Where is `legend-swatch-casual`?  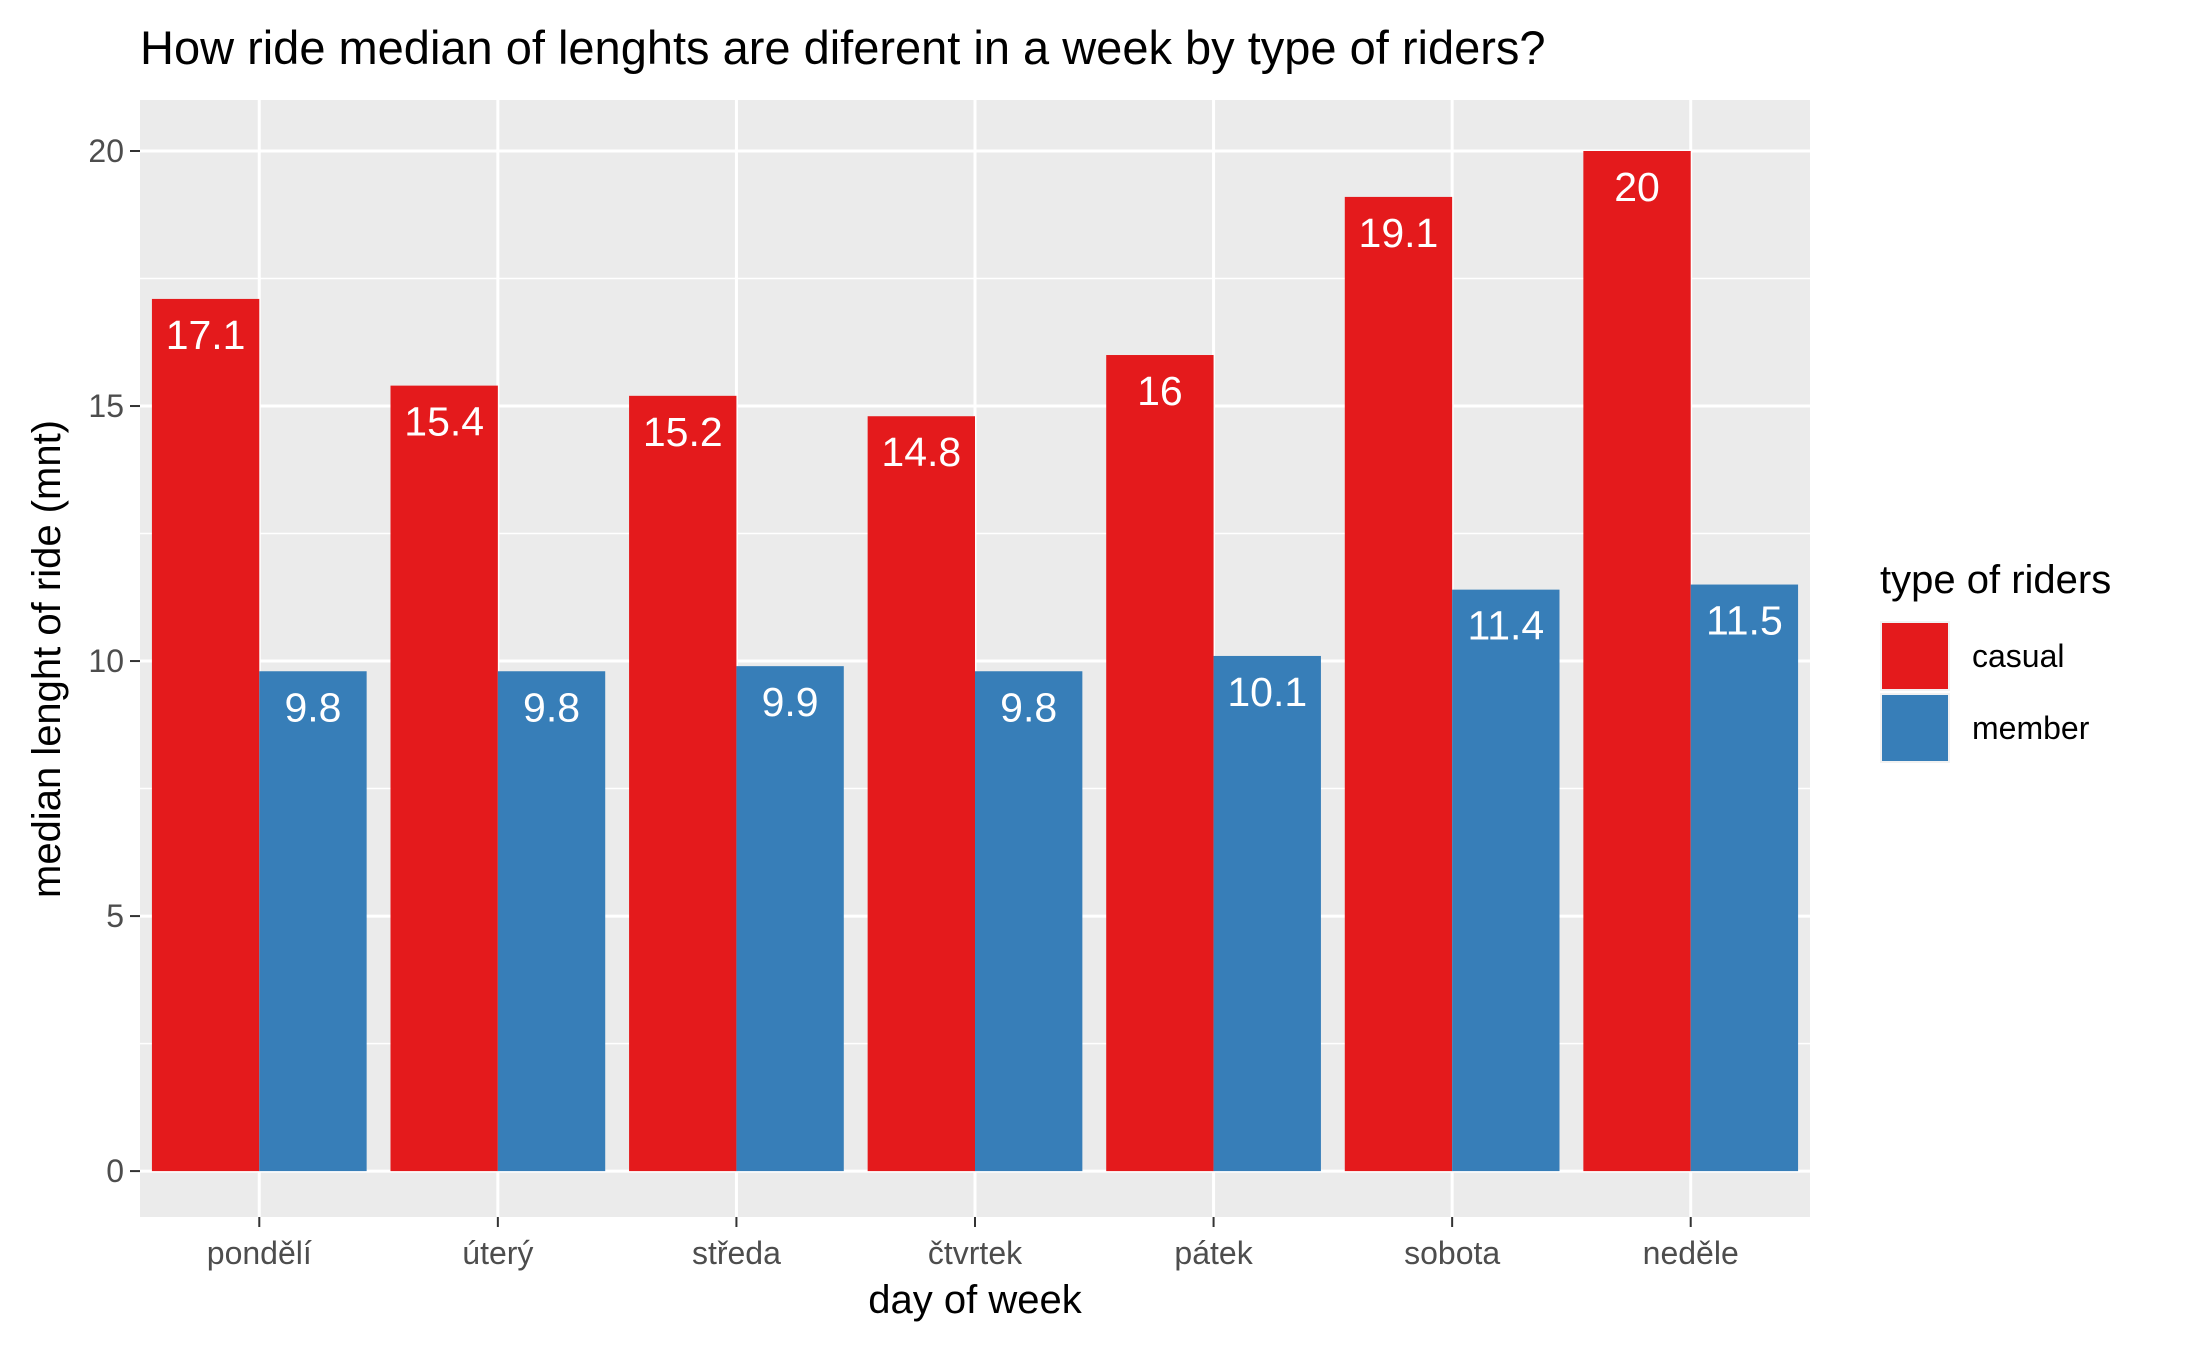
legend-swatch-casual is located at coordinates (1915, 656).